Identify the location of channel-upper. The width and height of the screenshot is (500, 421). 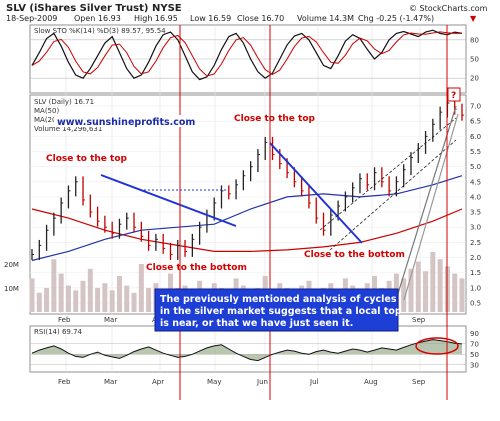
(388, 174).